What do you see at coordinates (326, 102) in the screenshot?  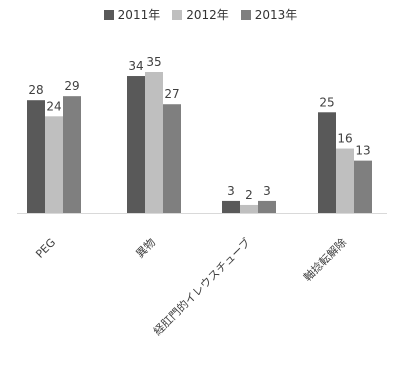 I see `data-label-0-3: 25` at bounding box center [326, 102].